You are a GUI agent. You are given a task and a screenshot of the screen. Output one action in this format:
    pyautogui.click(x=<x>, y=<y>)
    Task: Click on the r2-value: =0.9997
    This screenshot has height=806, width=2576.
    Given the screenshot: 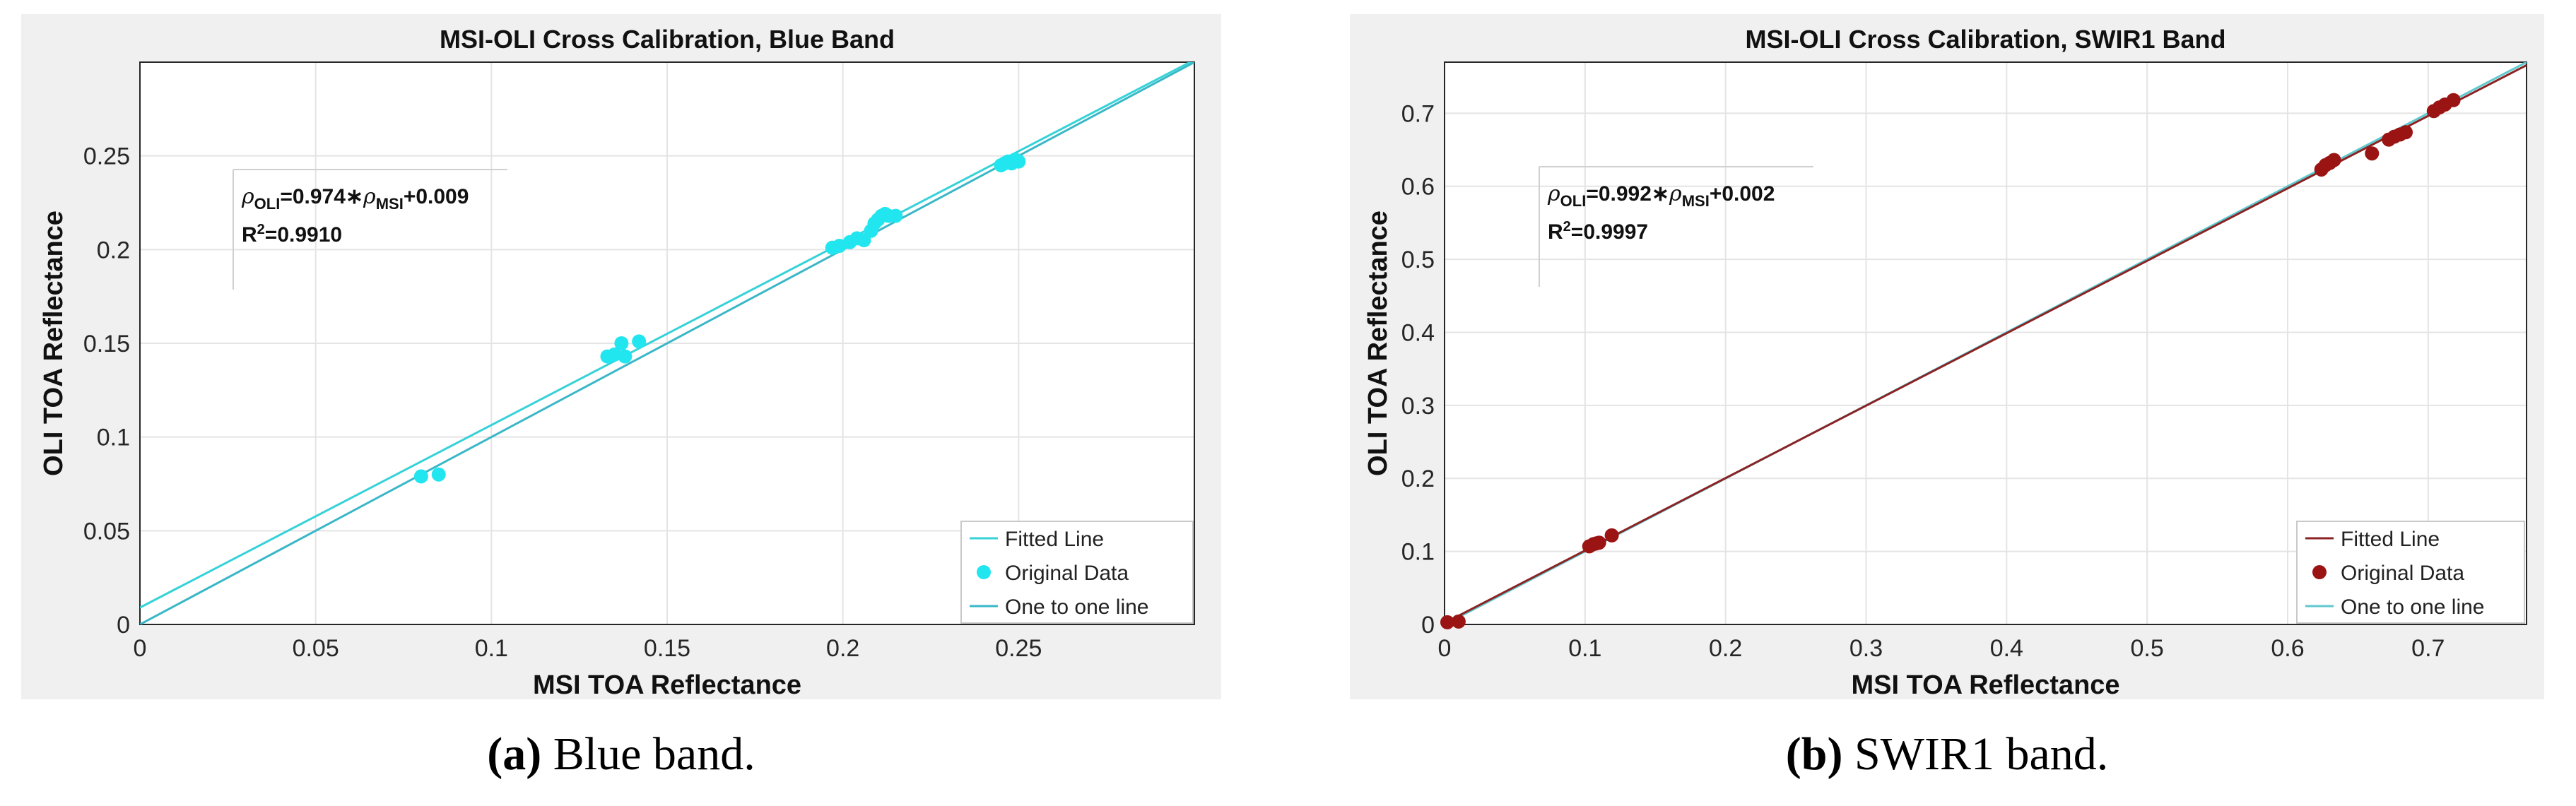 What is the action you would take?
    pyautogui.click(x=1609, y=232)
    